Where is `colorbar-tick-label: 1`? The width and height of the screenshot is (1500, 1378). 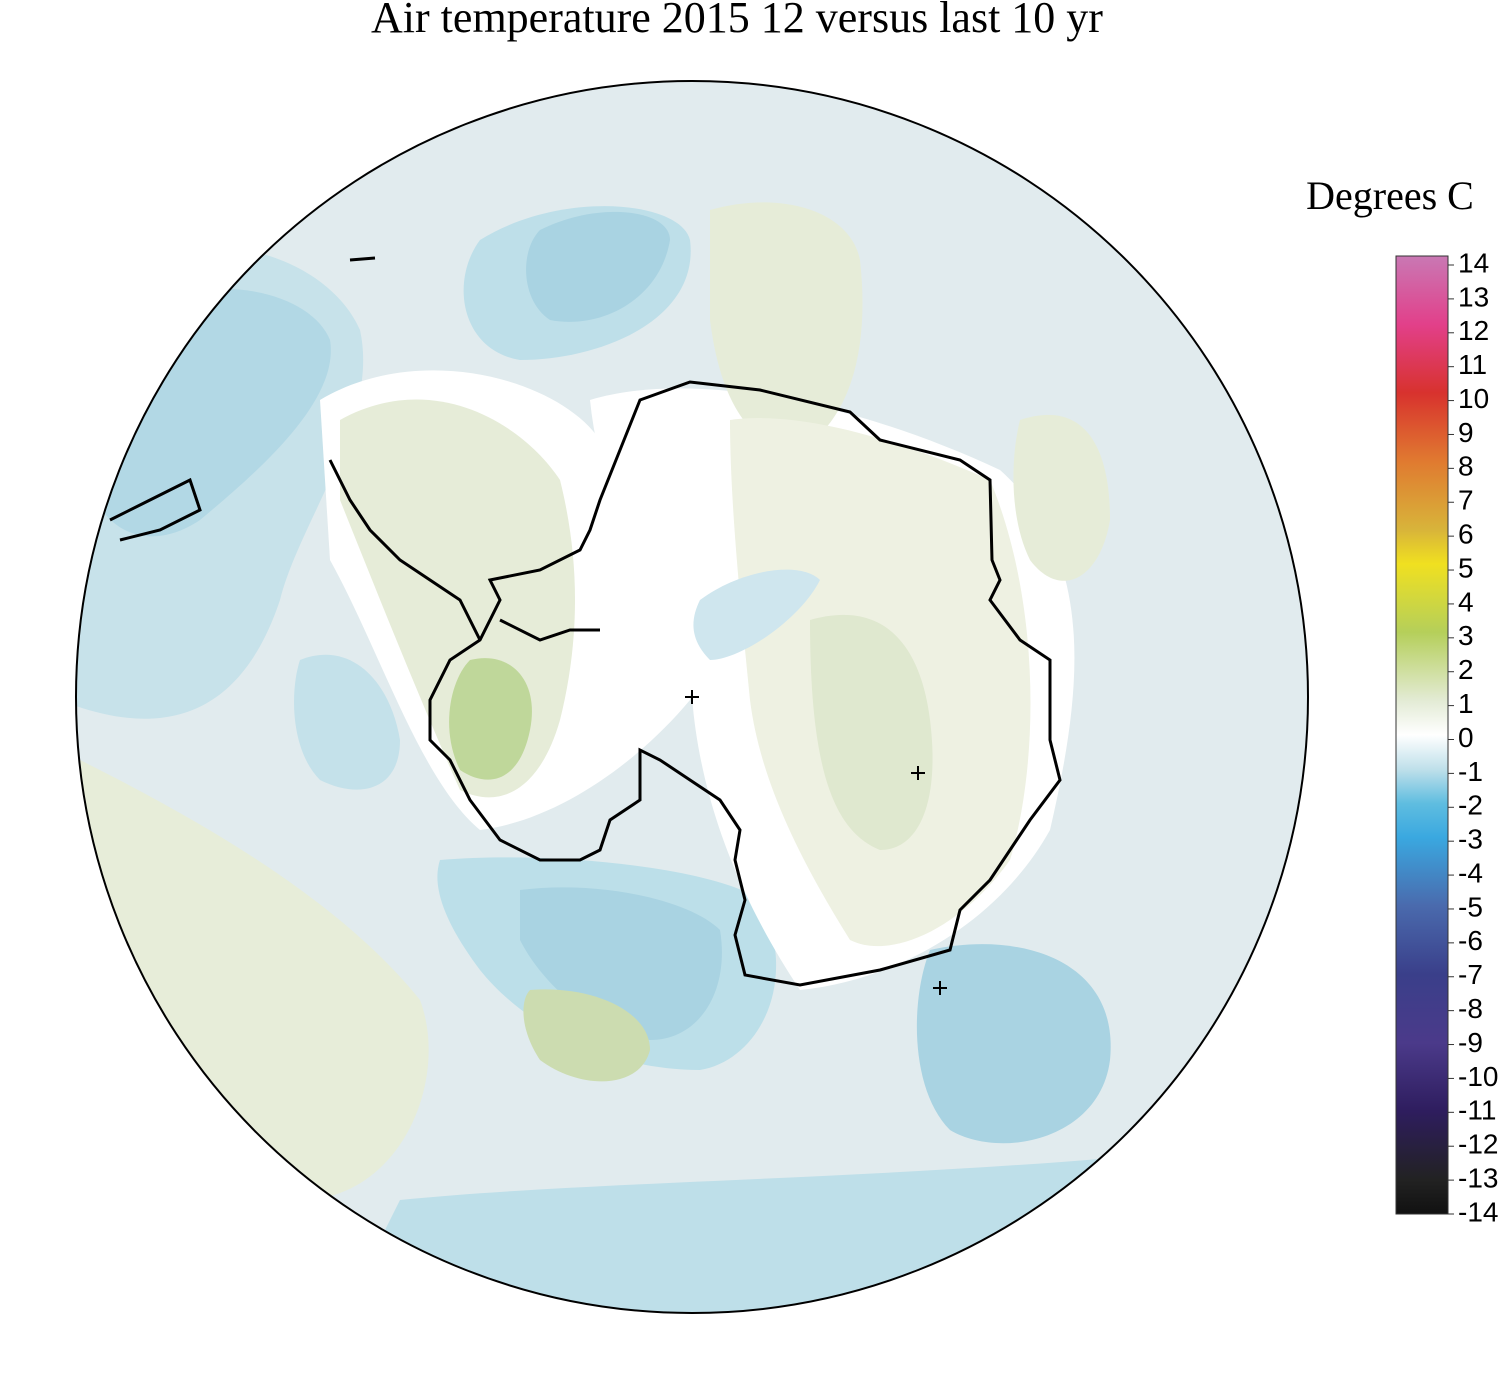
colorbar-tick-label: 1 is located at coordinates (1466, 703).